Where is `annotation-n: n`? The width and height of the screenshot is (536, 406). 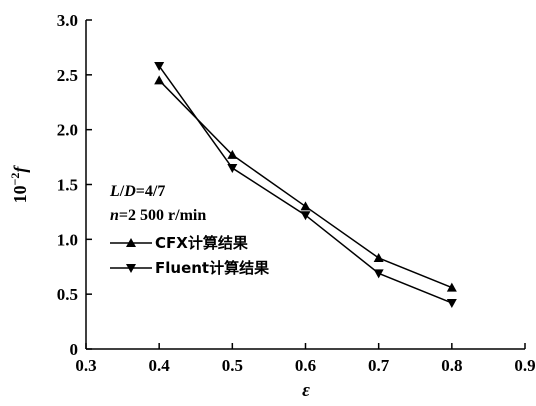 annotation-n: n is located at coordinates (114, 215).